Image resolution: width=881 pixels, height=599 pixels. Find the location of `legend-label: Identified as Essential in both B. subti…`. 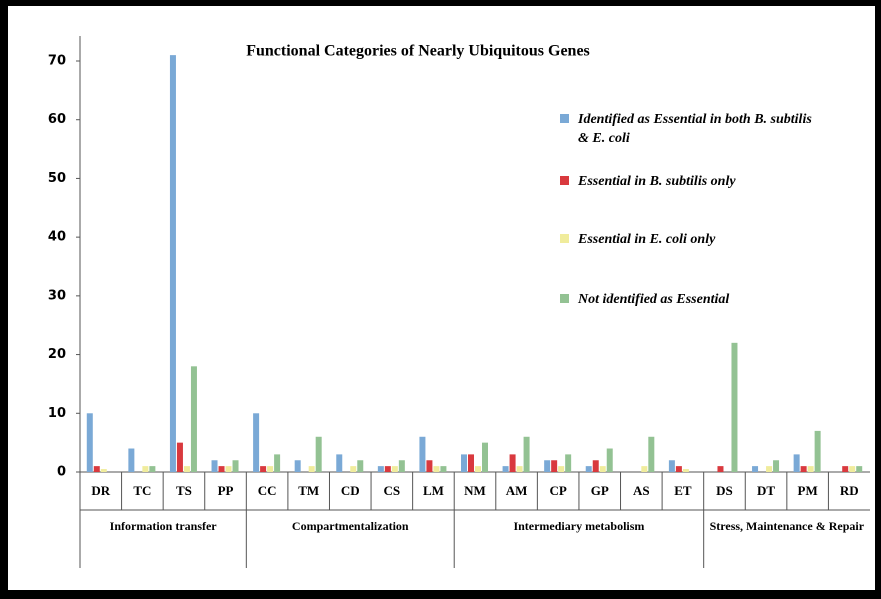

legend-label: Identified as Essential in both B. subti… is located at coordinates (695, 129).